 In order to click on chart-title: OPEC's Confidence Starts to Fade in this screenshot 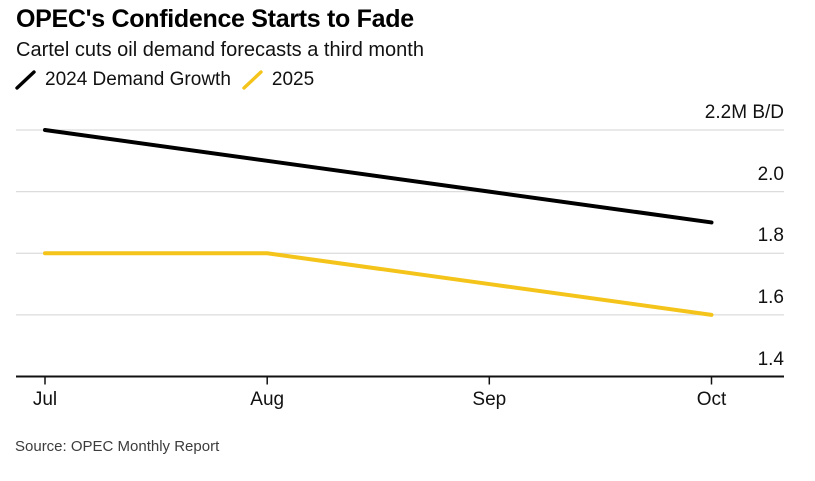, I will do `click(215, 19)`.